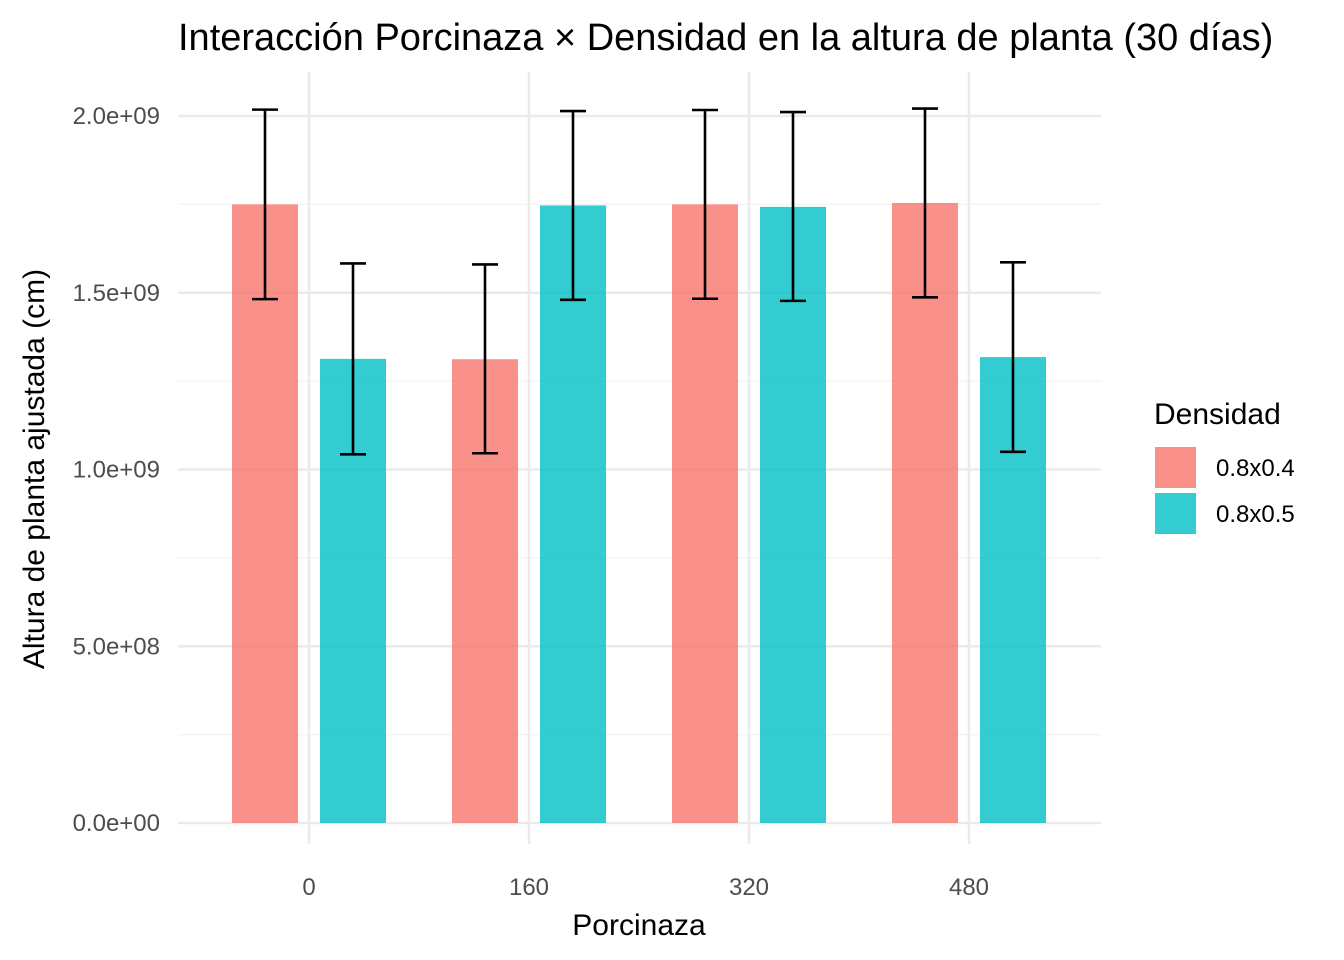 The height and width of the screenshot is (960, 1344). I want to click on y-tick-label: 2.0e+09, so click(116, 116).